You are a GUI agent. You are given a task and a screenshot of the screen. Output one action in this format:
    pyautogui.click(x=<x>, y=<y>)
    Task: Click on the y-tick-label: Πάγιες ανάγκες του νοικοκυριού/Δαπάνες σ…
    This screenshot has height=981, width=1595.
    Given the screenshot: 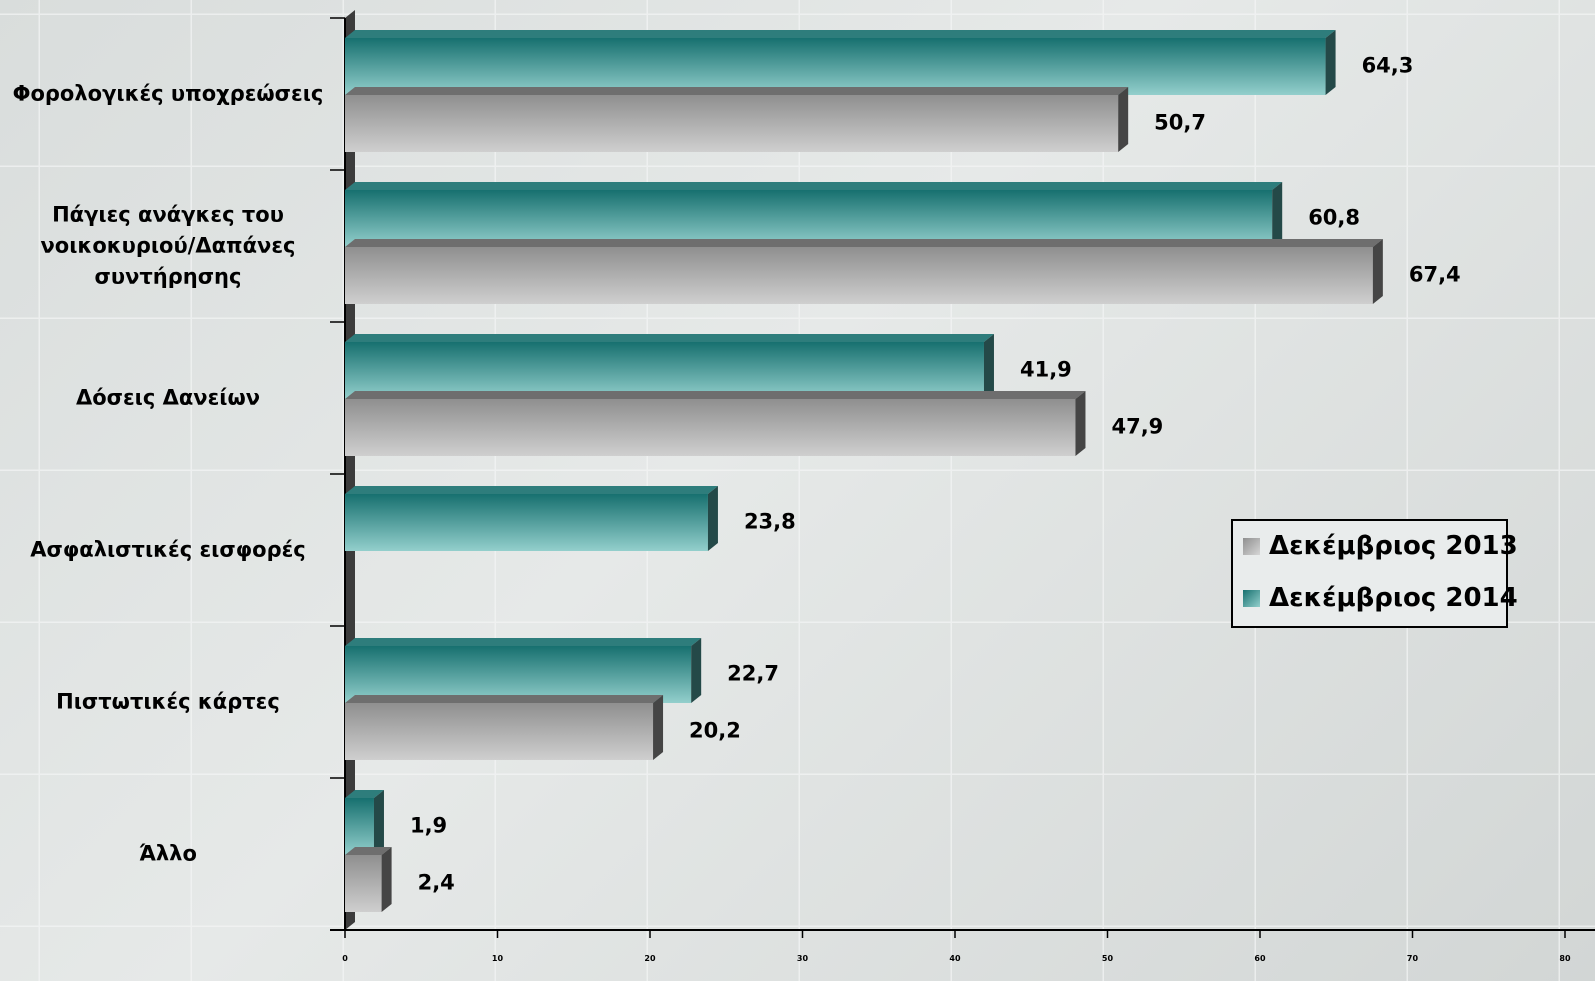 What is the action you would take?
    pyautogui.click(x=168, y=245)
    